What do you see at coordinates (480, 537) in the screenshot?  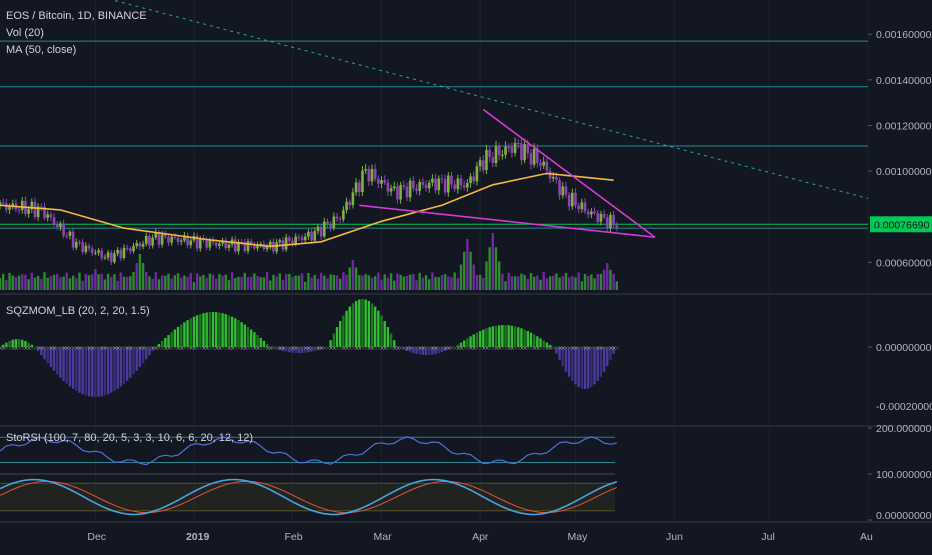 I see `time-tick-label: Apr` at bounding box center [480, 537].